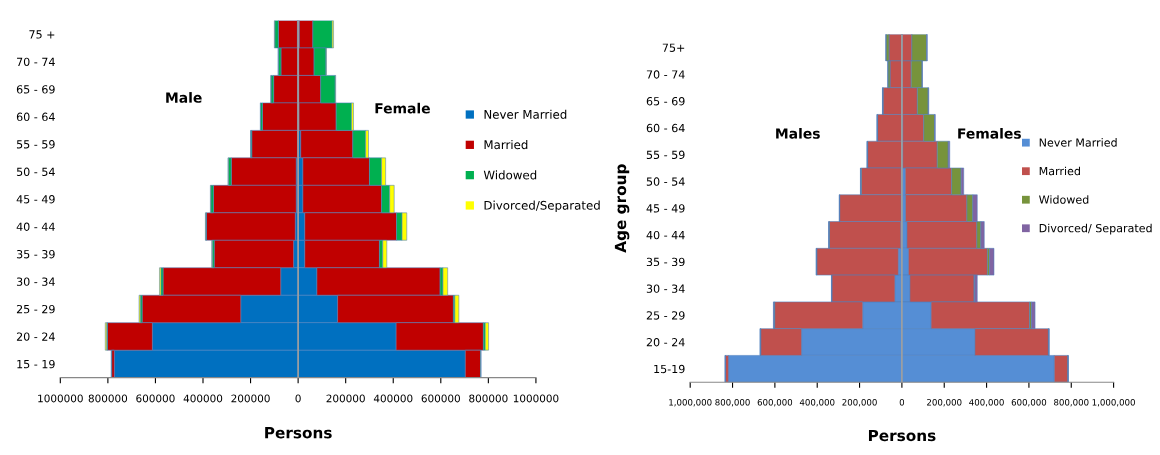 The height and width of the screenshot is (455, 1160). Describe the element at coordinates (36, 364) in the screenshot. I see `y-tick-label: 15 - 19` at that location.